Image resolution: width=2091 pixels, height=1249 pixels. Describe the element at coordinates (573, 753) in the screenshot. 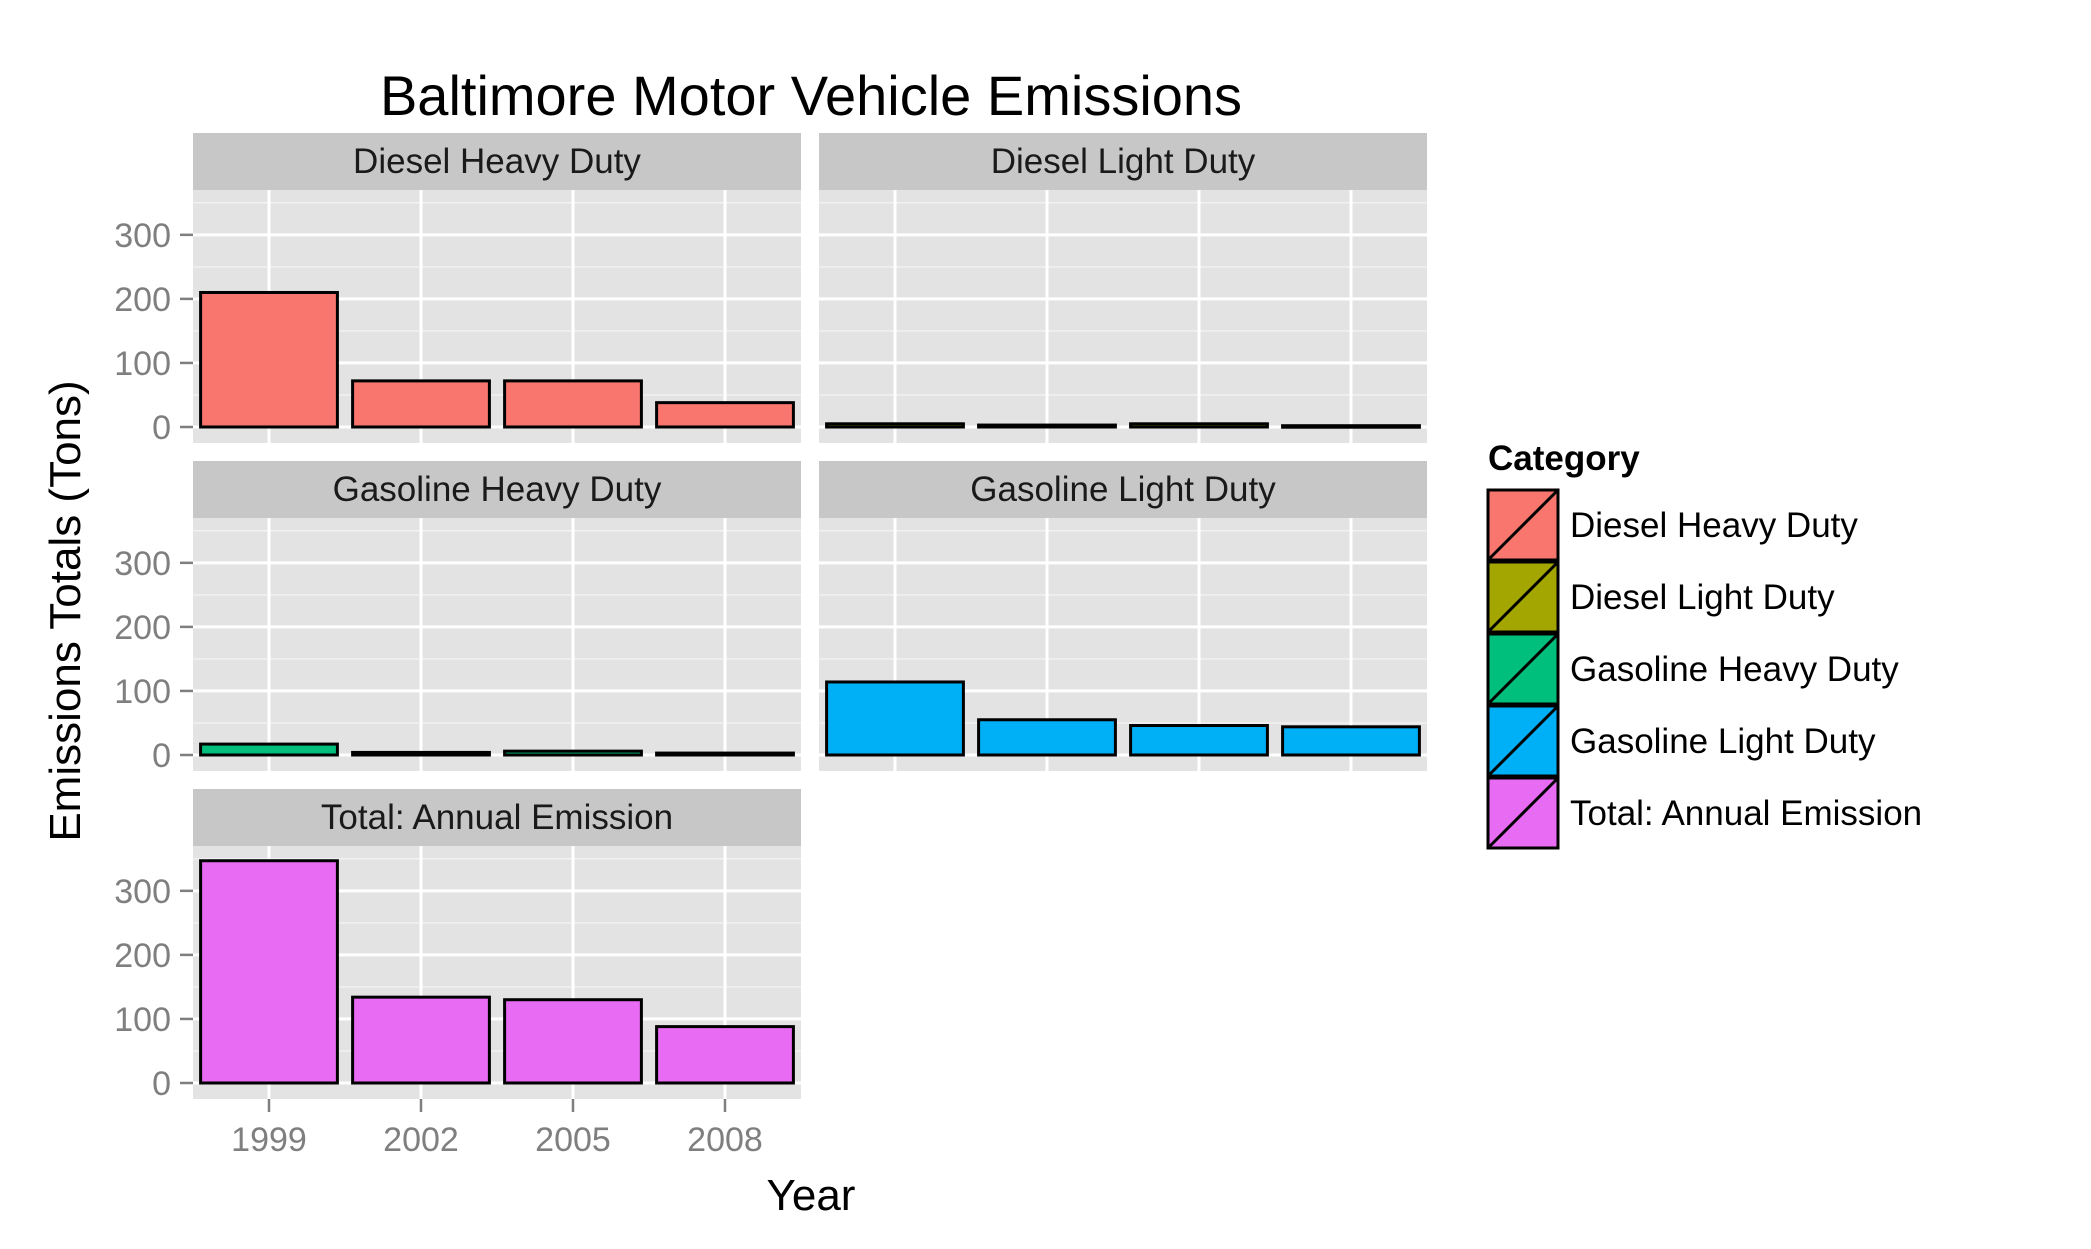

I see `bar-gasoline-heavy-duty-2005` at that location.